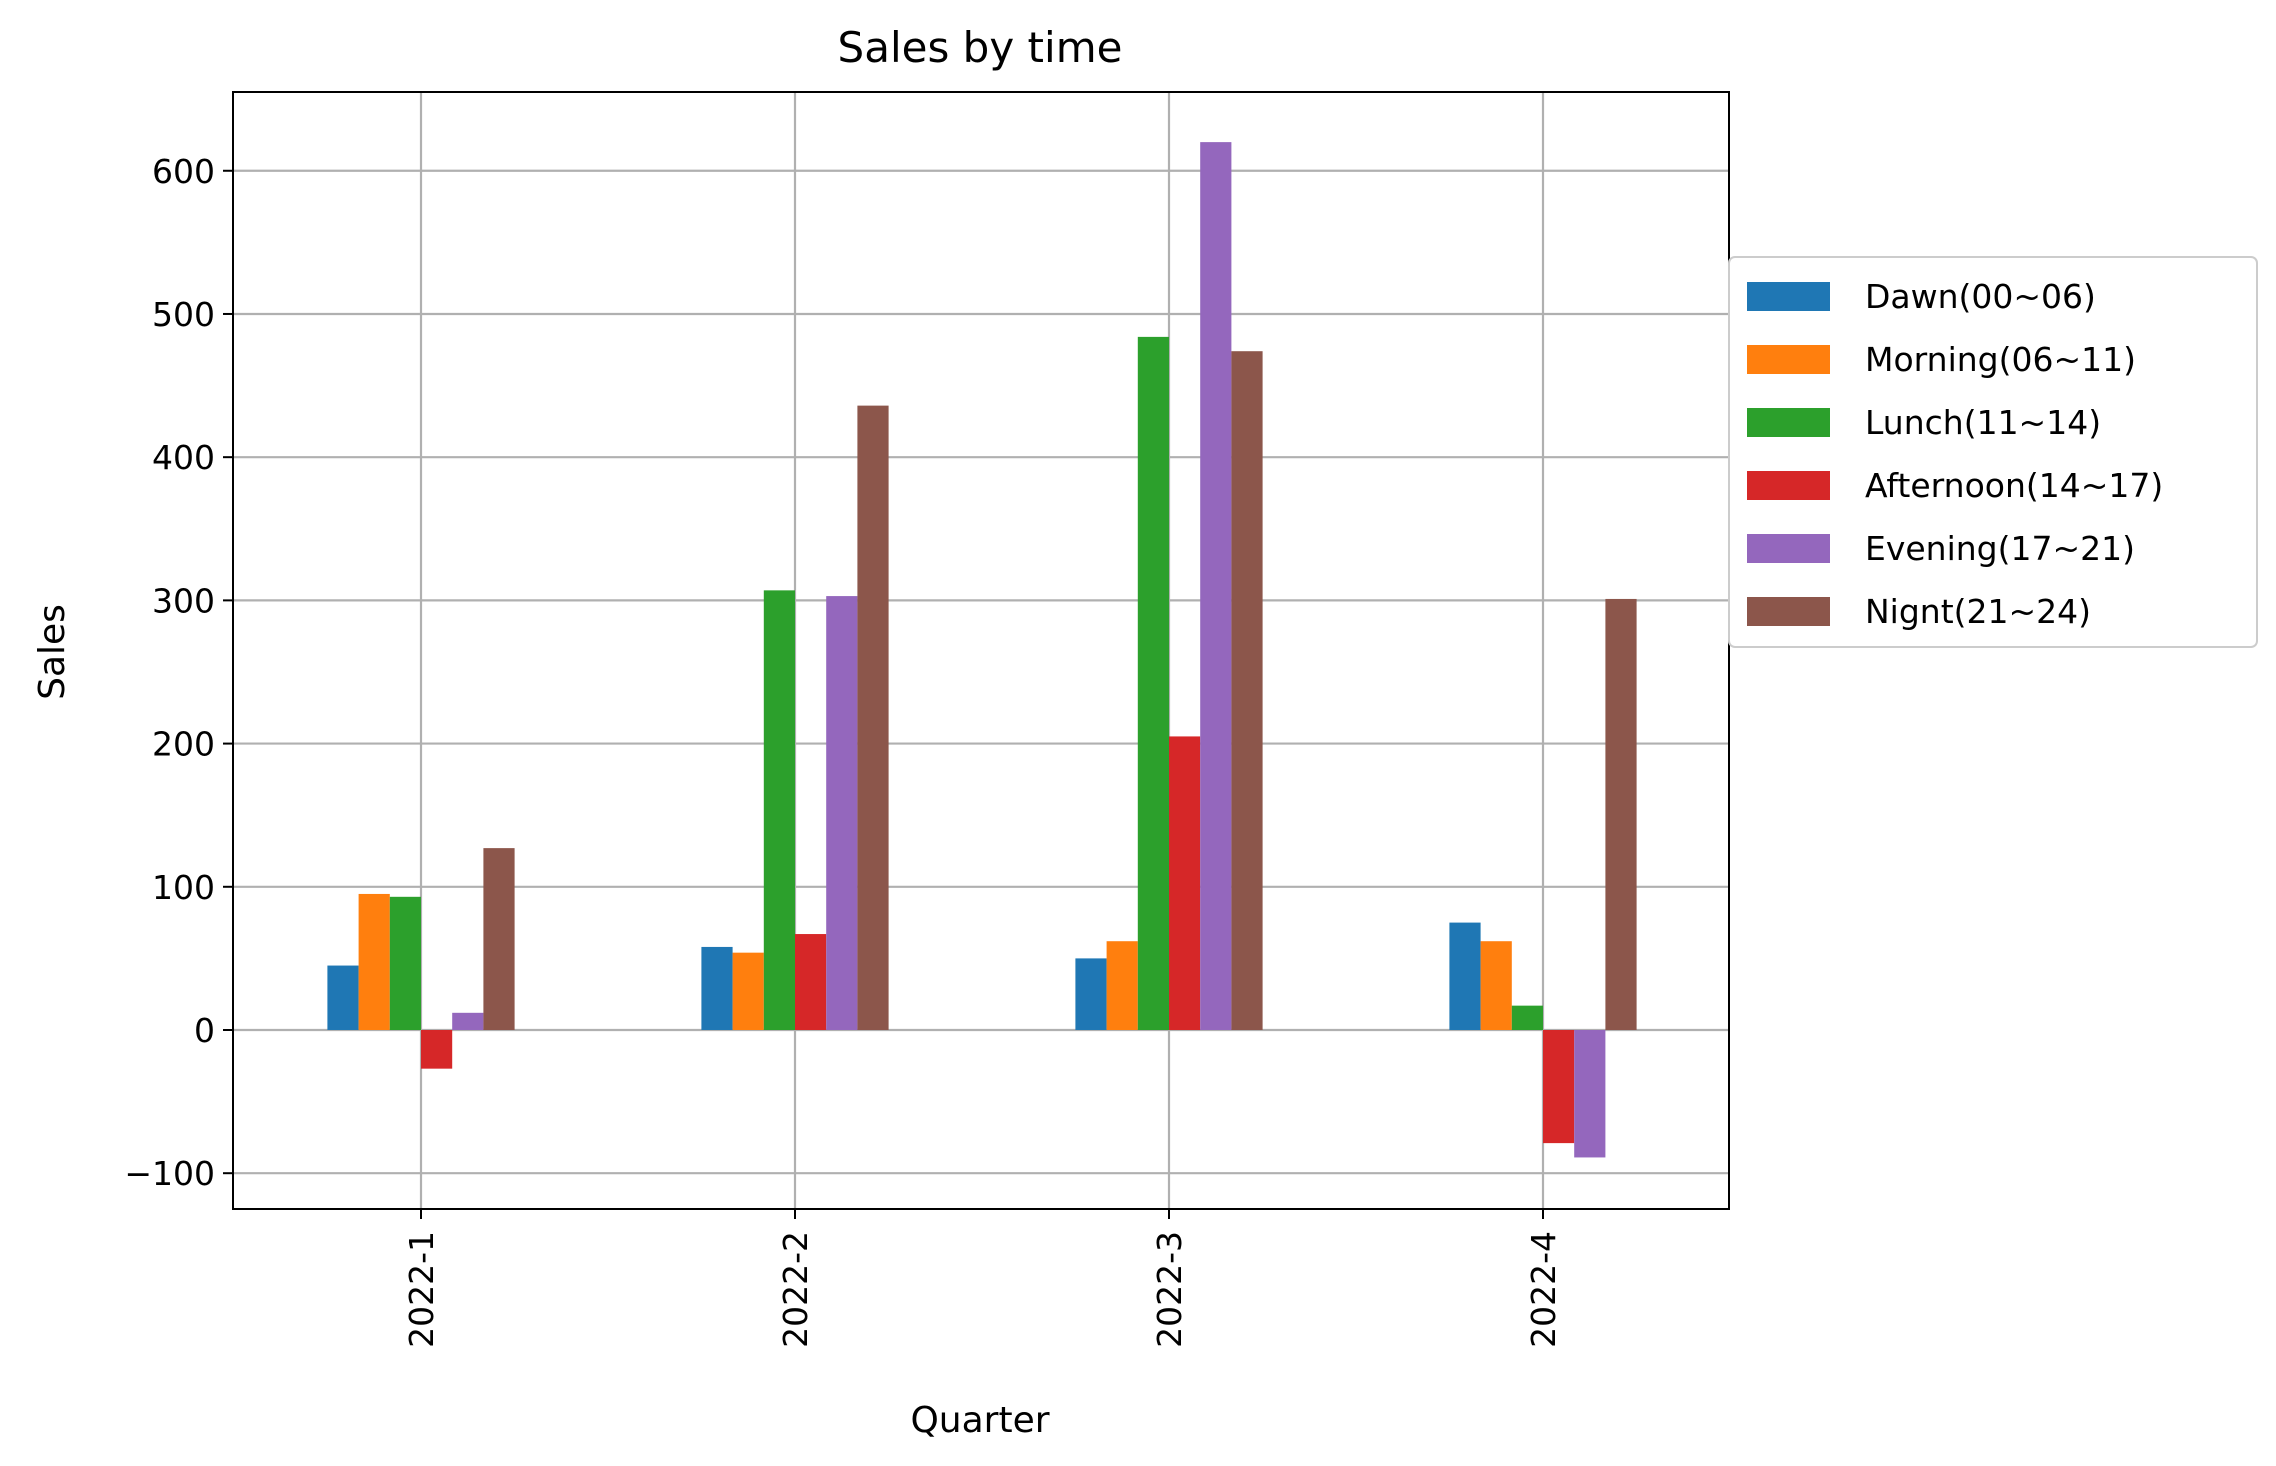 This screenshot has height=1466, width=2276. Describe the element at coordinates (1978, 611) in the screenshot. I see `legend-label: Nignt(21~24)` at that location.